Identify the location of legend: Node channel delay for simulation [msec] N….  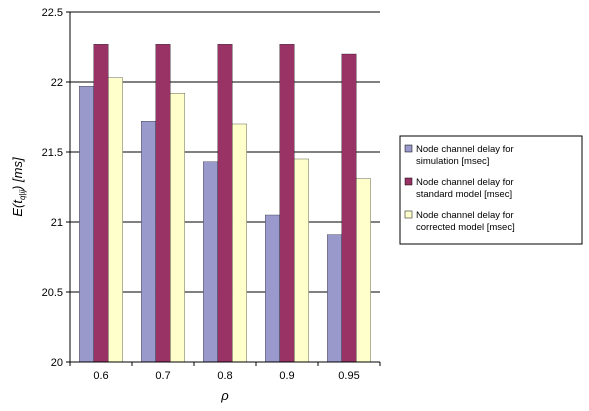
(491, 190).